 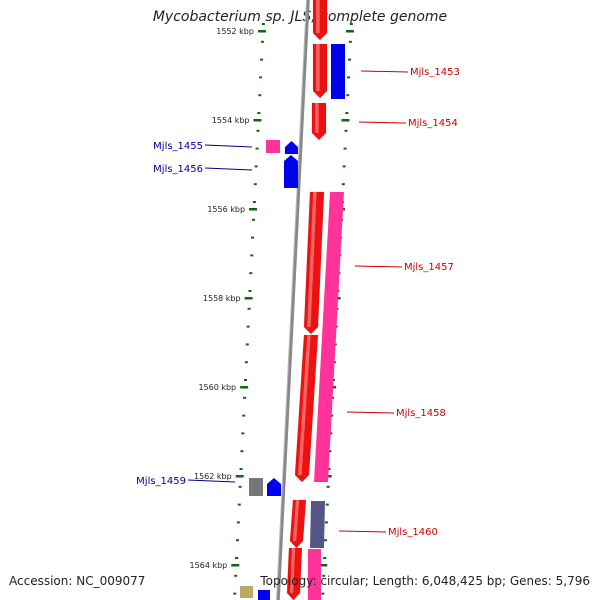 I want to click on tick-label: 1552 kbp, so click(x=235, y=31).